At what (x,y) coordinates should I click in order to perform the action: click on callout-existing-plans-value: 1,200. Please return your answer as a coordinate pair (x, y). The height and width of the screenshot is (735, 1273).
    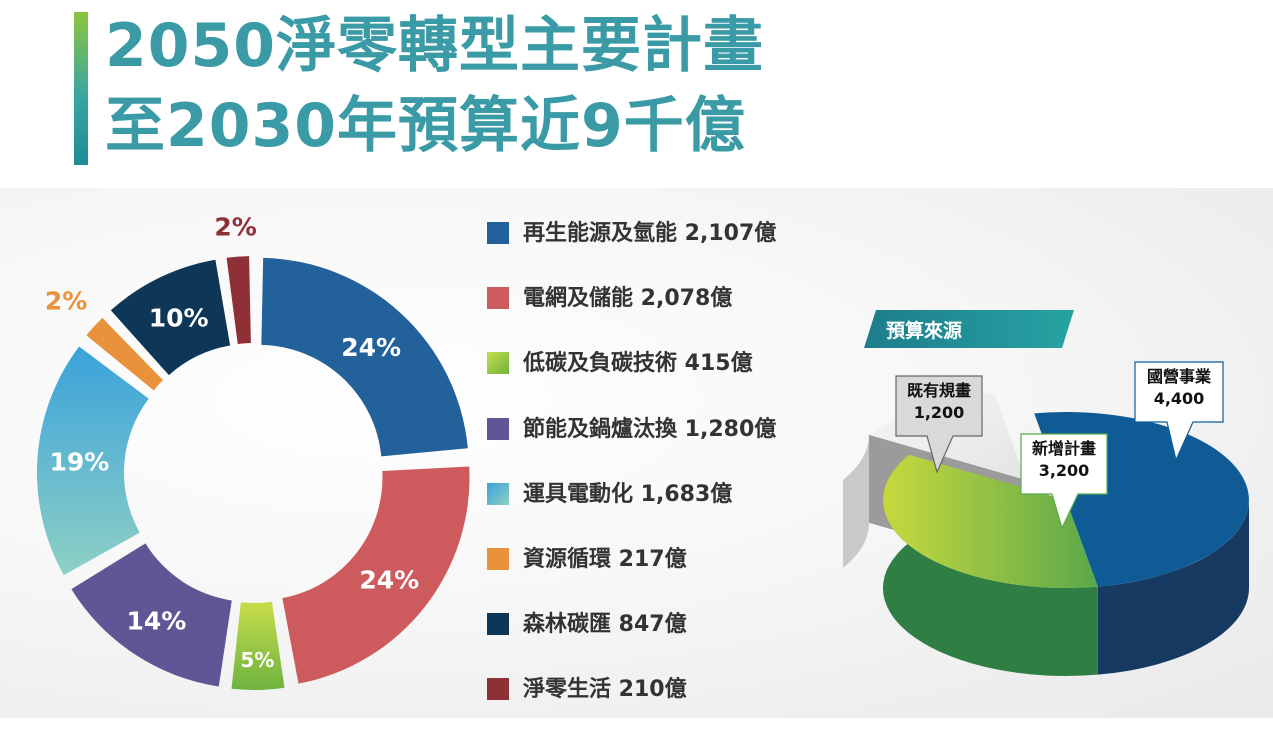
    Looking at the image, I should click on (939, 412).